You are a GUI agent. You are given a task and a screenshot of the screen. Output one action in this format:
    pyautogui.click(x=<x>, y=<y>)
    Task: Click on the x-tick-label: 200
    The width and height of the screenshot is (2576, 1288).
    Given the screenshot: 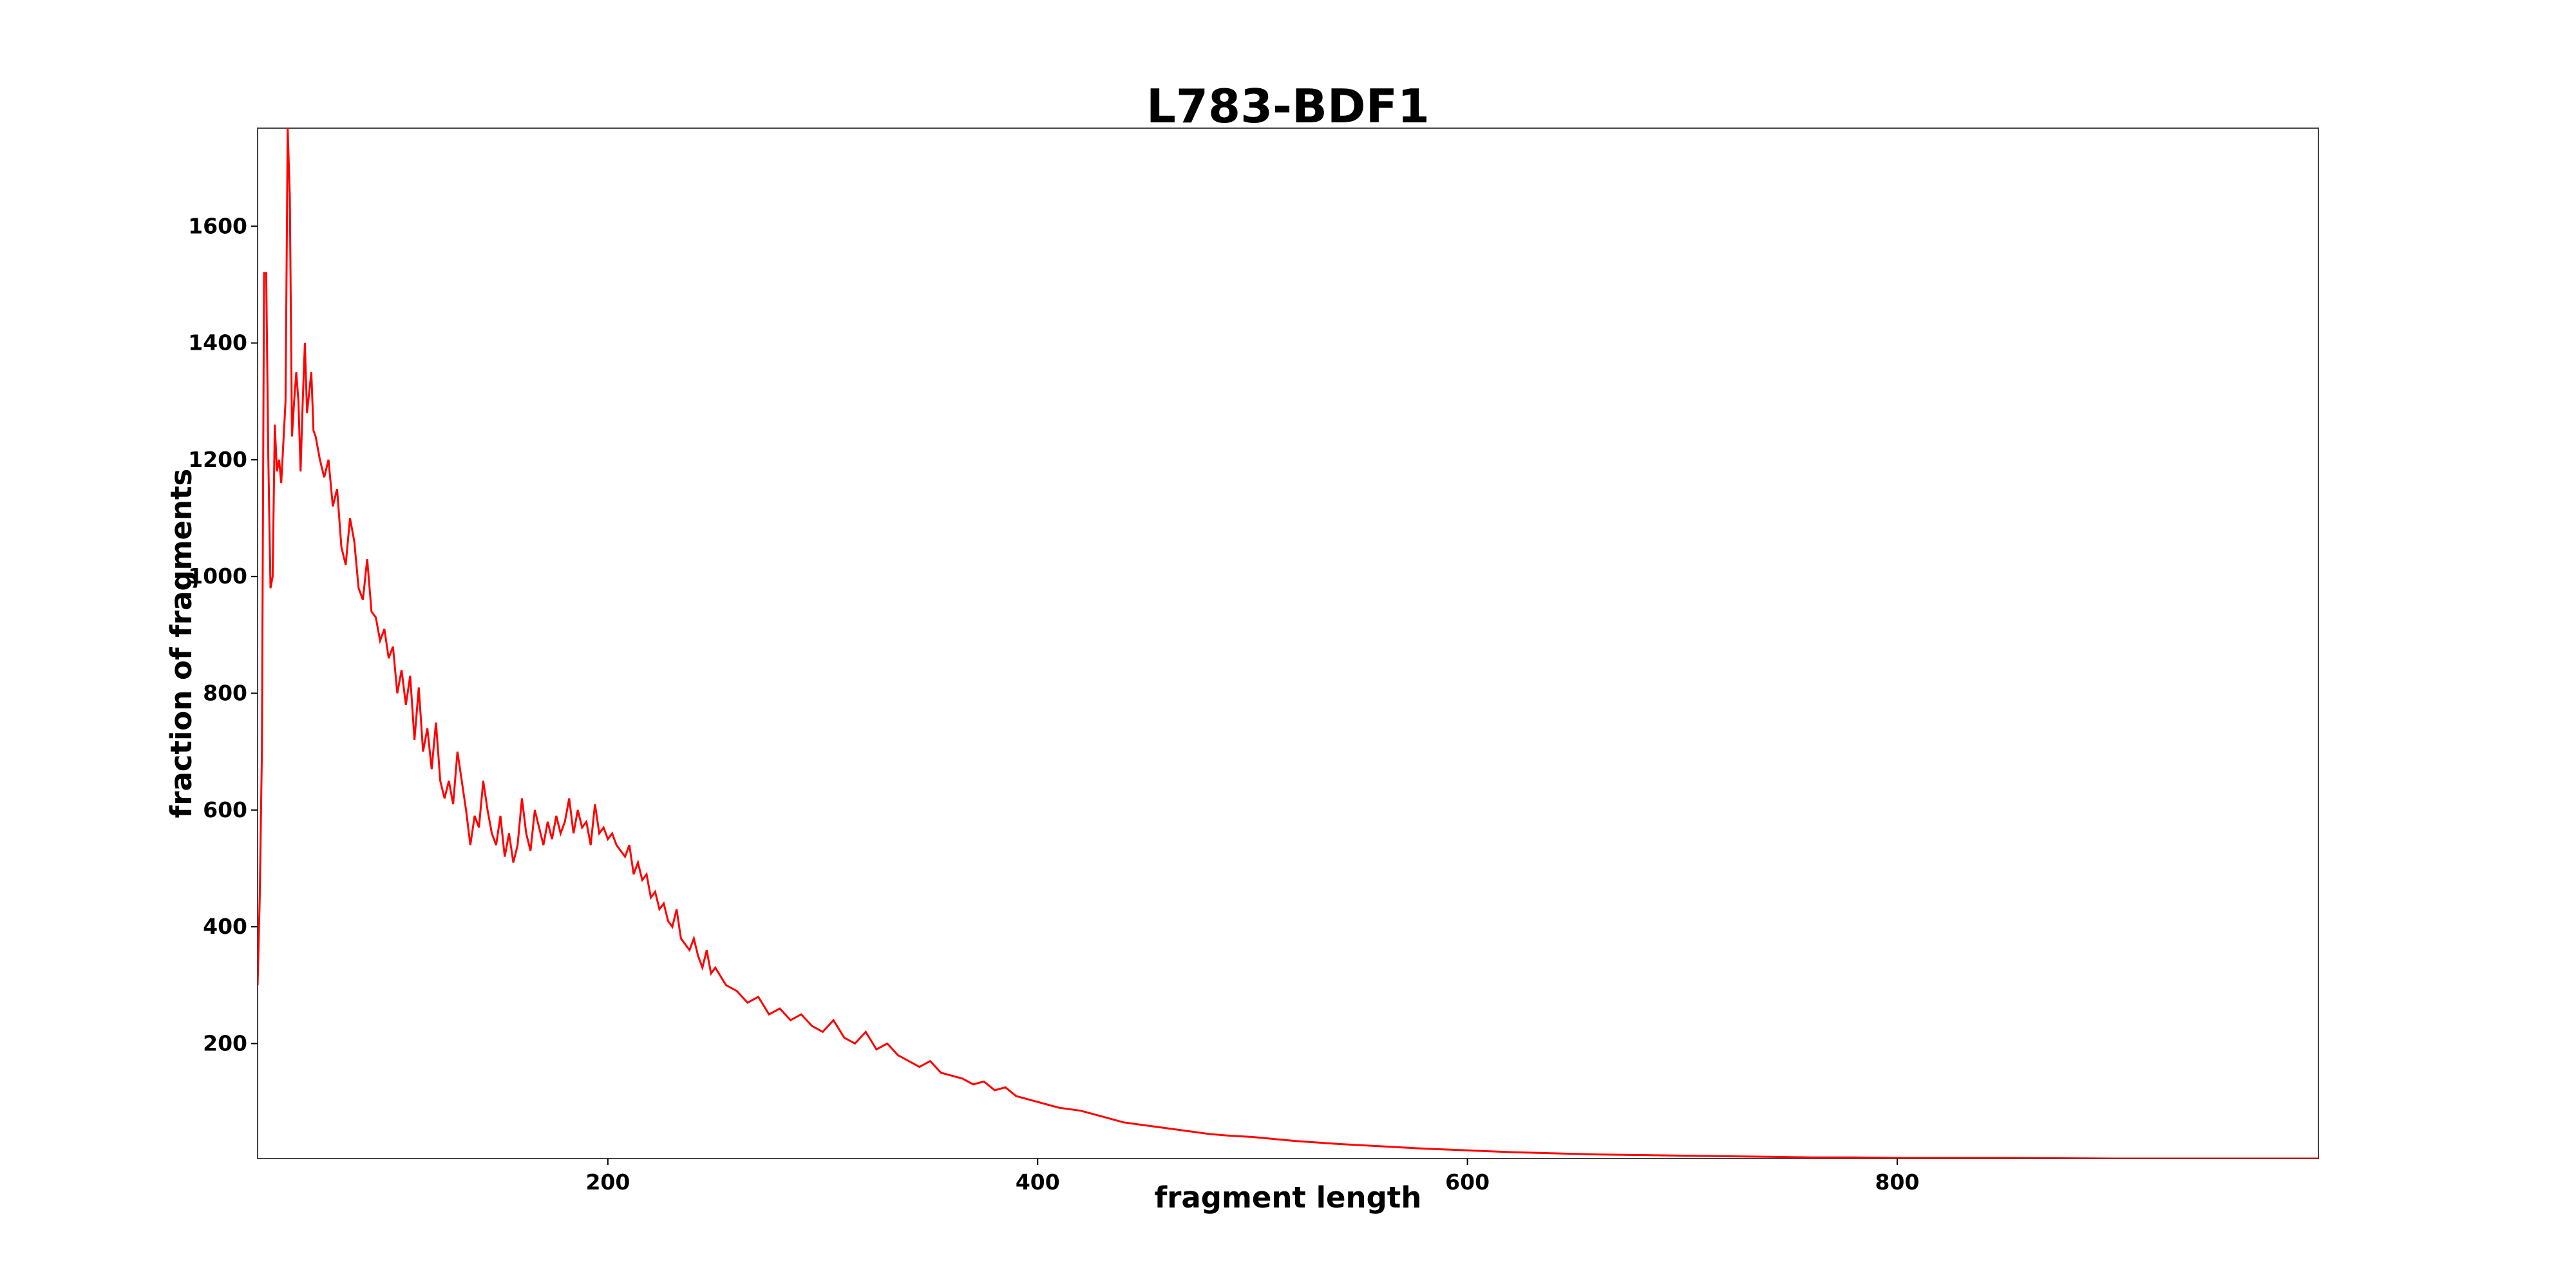 What is the action you would take?
    pyautogui.click(x=607, y=1182)
    